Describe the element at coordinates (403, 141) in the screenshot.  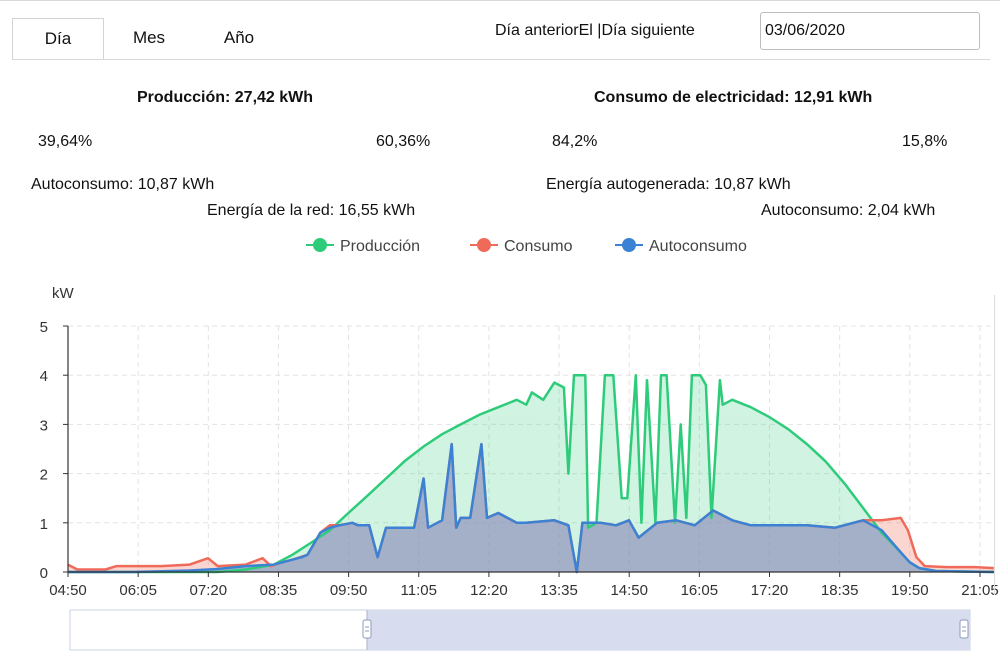
I see `production-grid-percent: 60,36%` at that location.